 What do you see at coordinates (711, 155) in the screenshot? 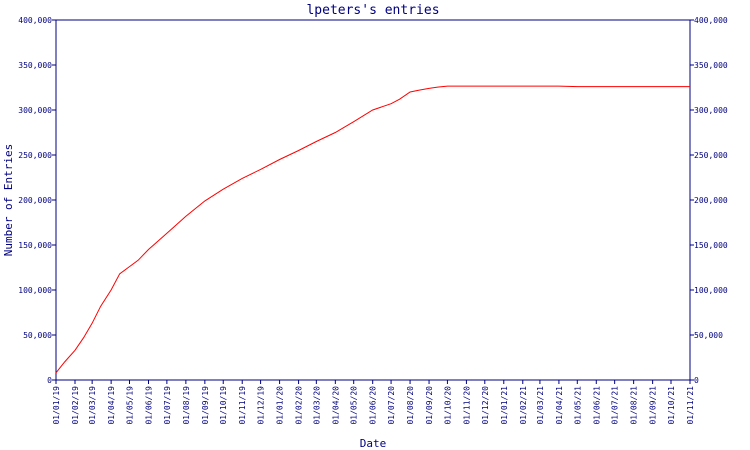
I see `y-tick-label-right: 250,000` at bounding box center [711, 155].